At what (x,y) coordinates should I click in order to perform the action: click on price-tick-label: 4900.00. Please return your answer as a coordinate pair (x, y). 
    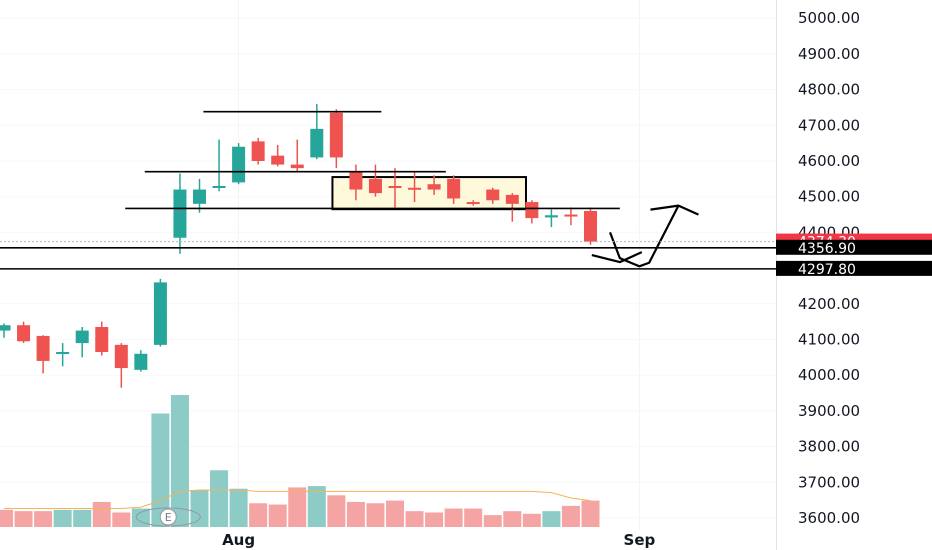
    Looking at the image, I should click on (829, 54).